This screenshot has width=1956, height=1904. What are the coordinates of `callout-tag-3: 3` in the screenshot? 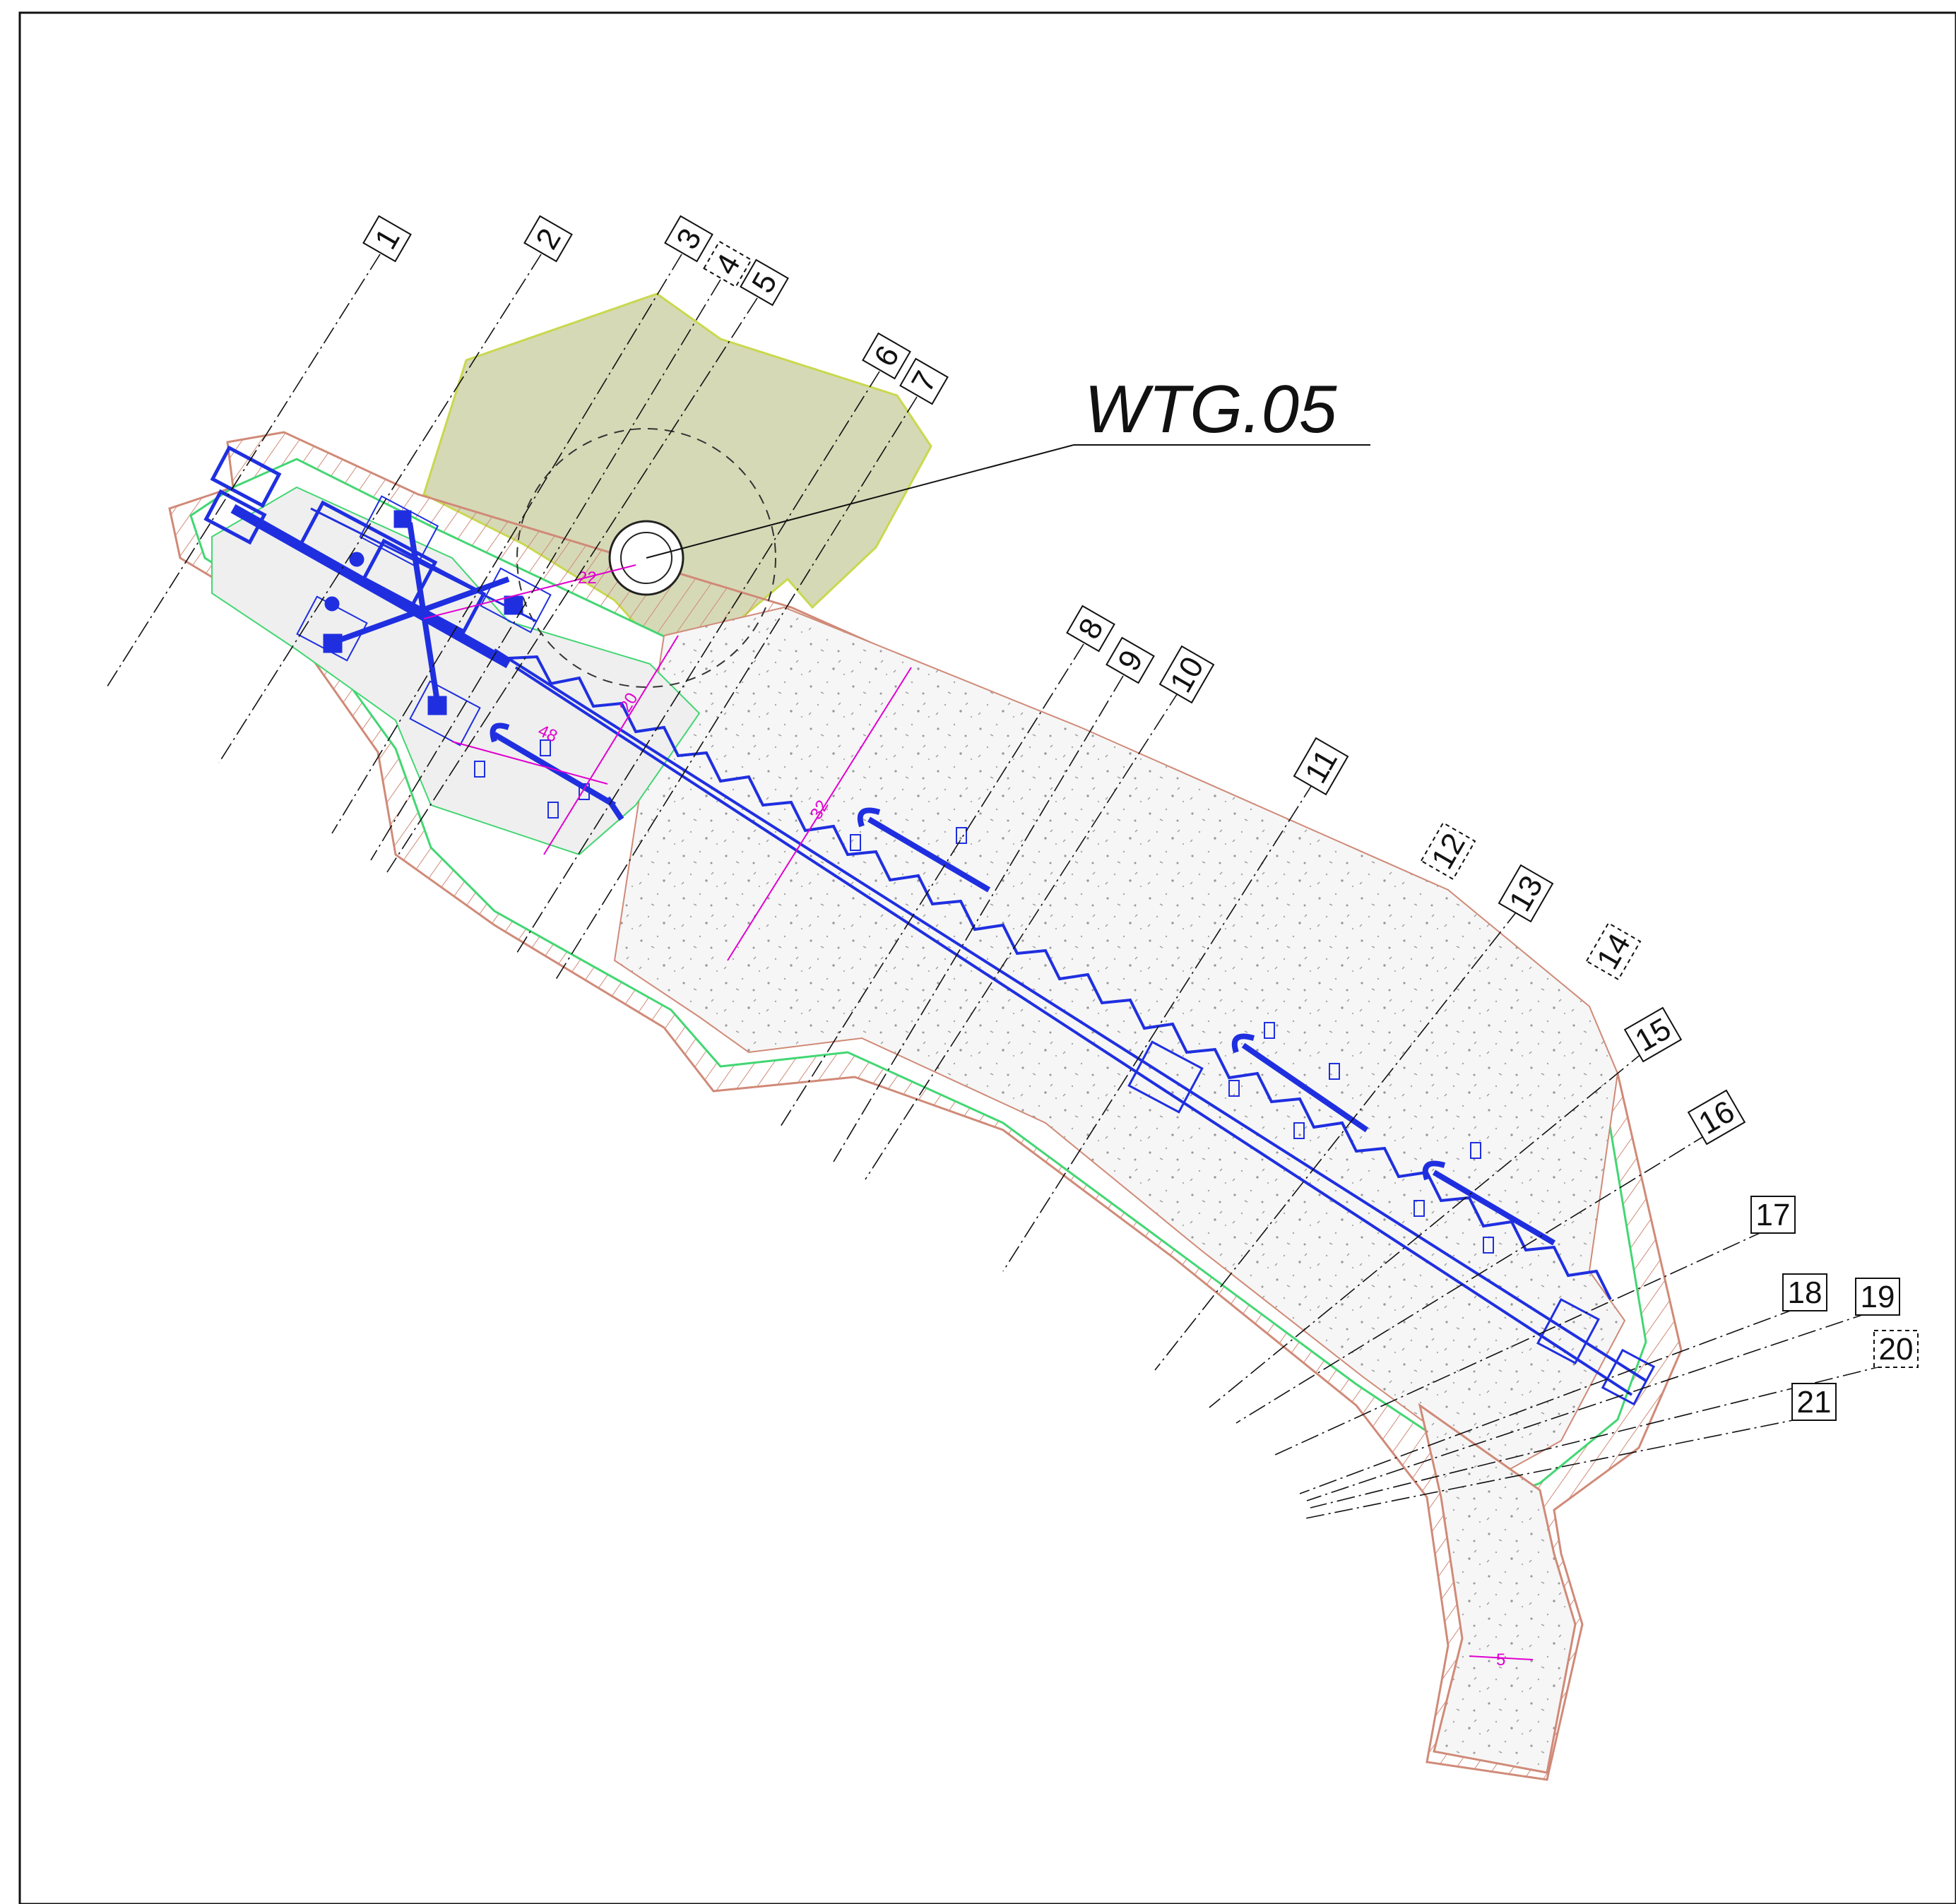 It's located at (688, 239).